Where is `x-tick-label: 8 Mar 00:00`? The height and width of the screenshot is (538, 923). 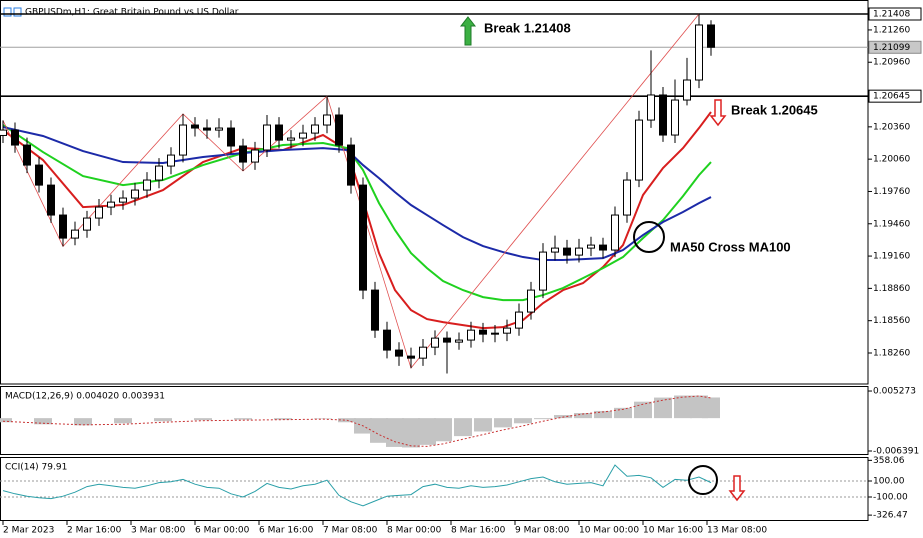
x-tick-label: 8 Mar 00:00 is located at coordinates (414, 531).